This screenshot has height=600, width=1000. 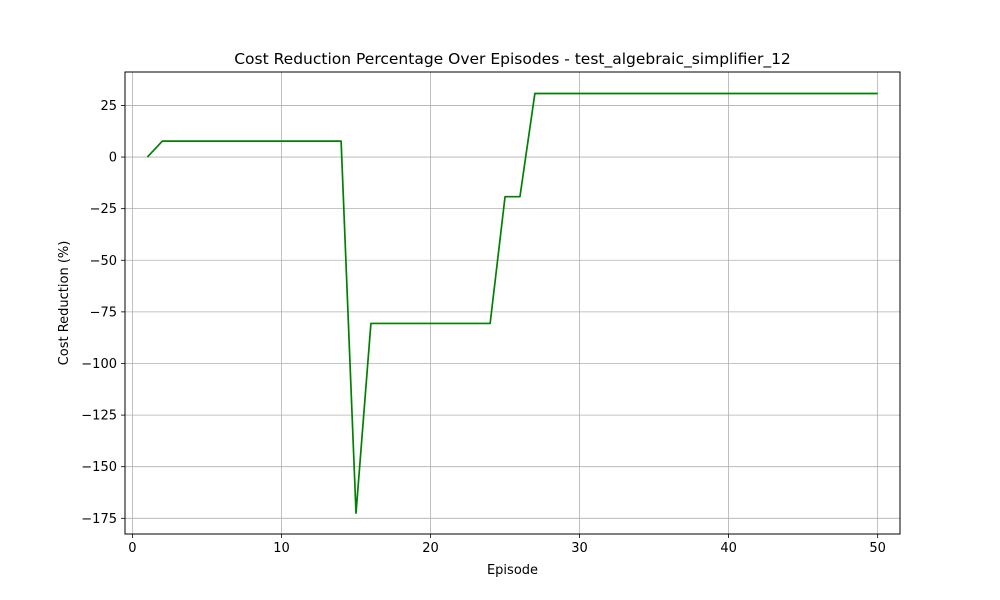 I want to click on y-tick-label: −25, so click(x=103, y=209).